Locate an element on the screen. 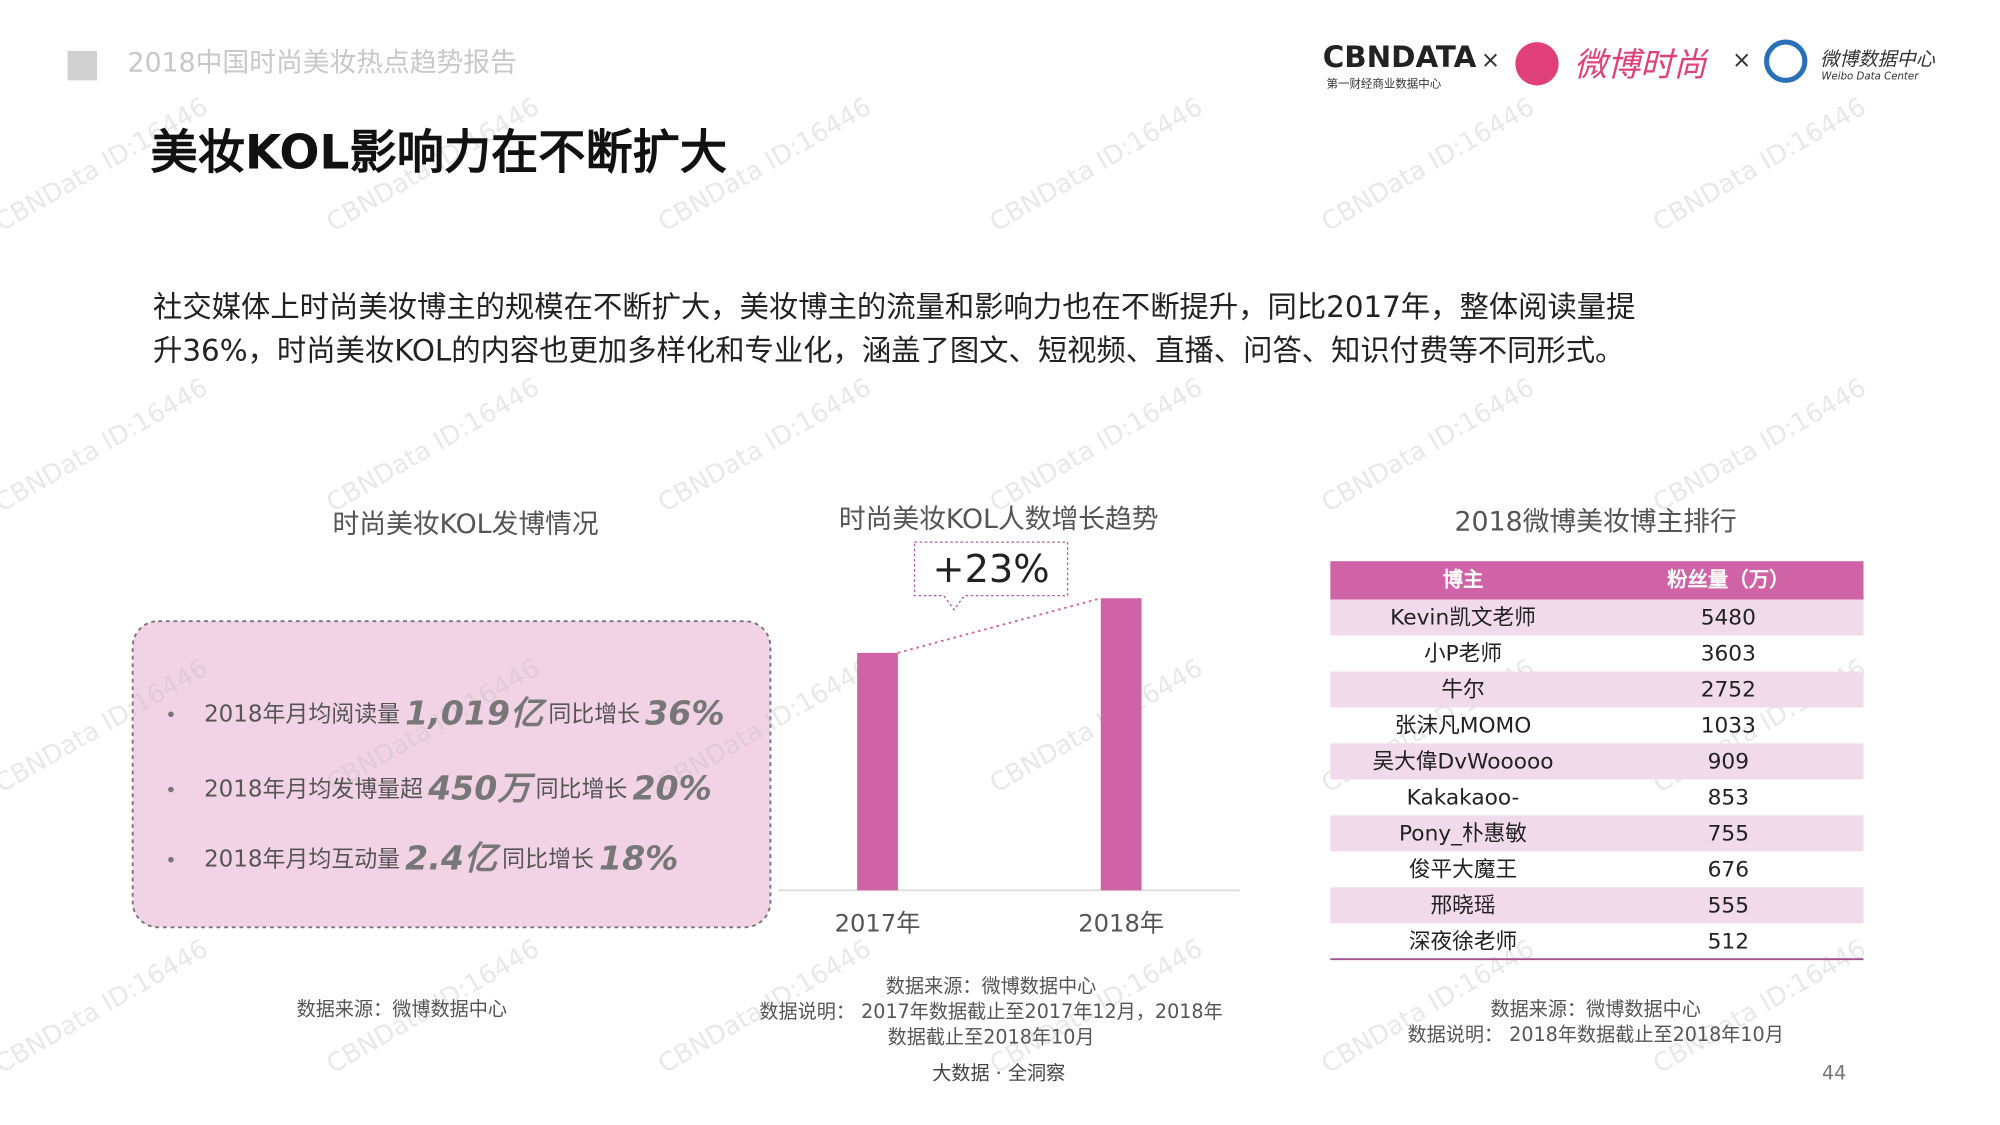 The height and width of the screenshot is (1125, 2000). kol-stat: 2018年月均阅读量 1,019亿 同比增长 36% is located at coordinates (464, 712).